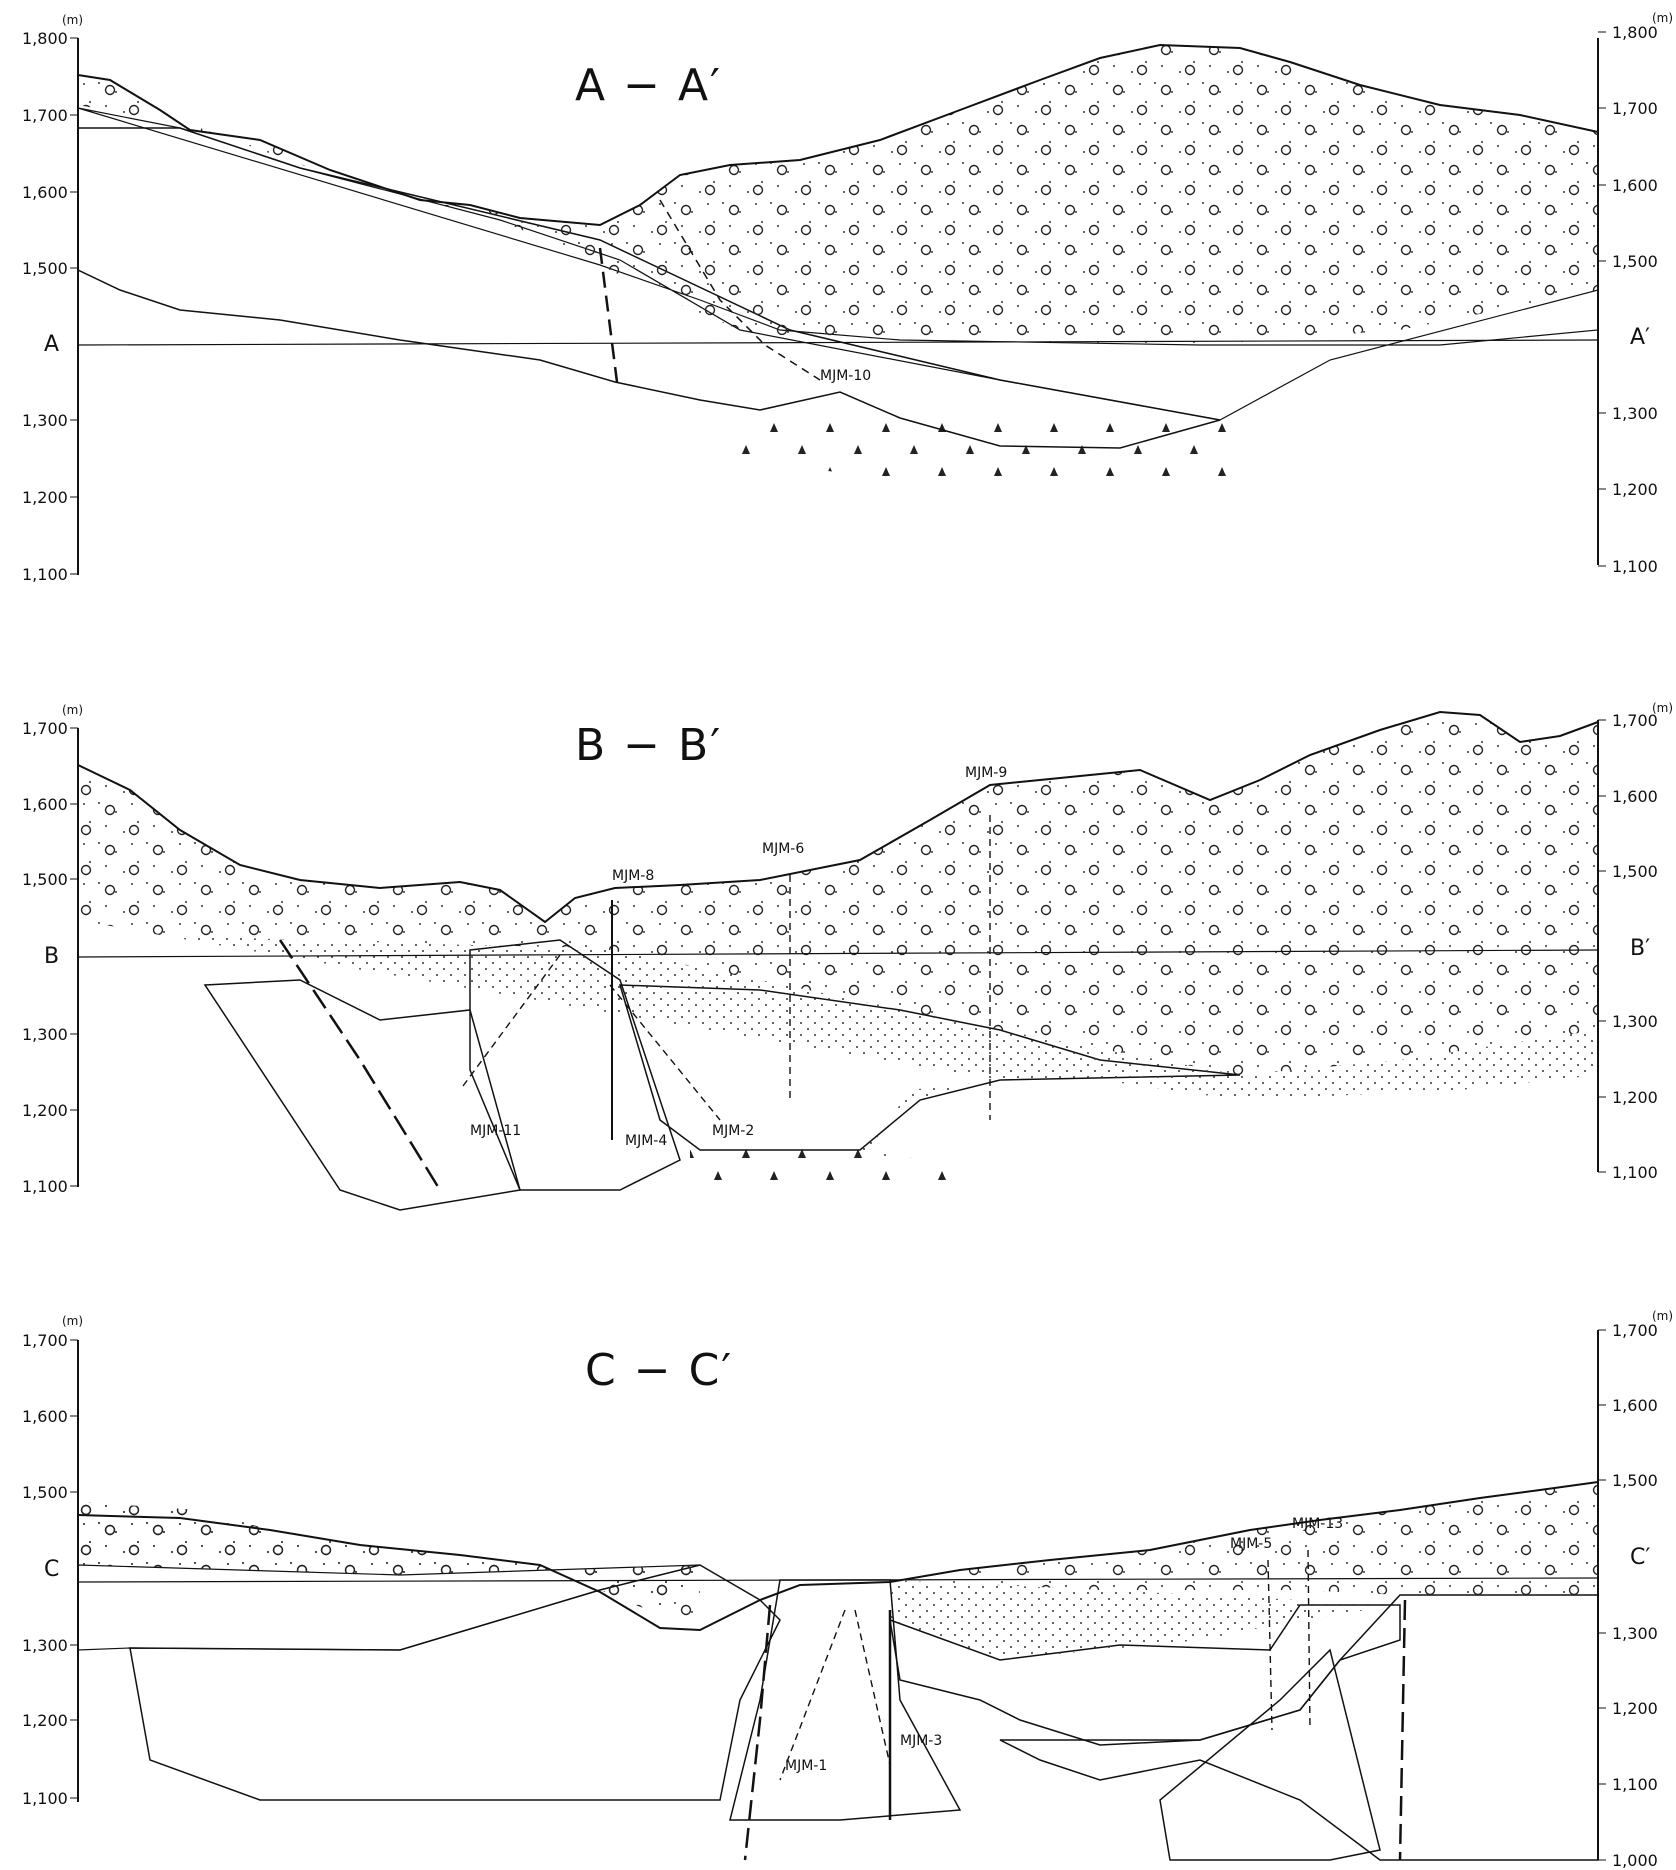 The height and width of the screenshot is (1870, 1676). What do you see at coordinates (1635, 1860) in the screenshot?
I see `tick-label: 1,000` at bounding box center [1635, 1860].